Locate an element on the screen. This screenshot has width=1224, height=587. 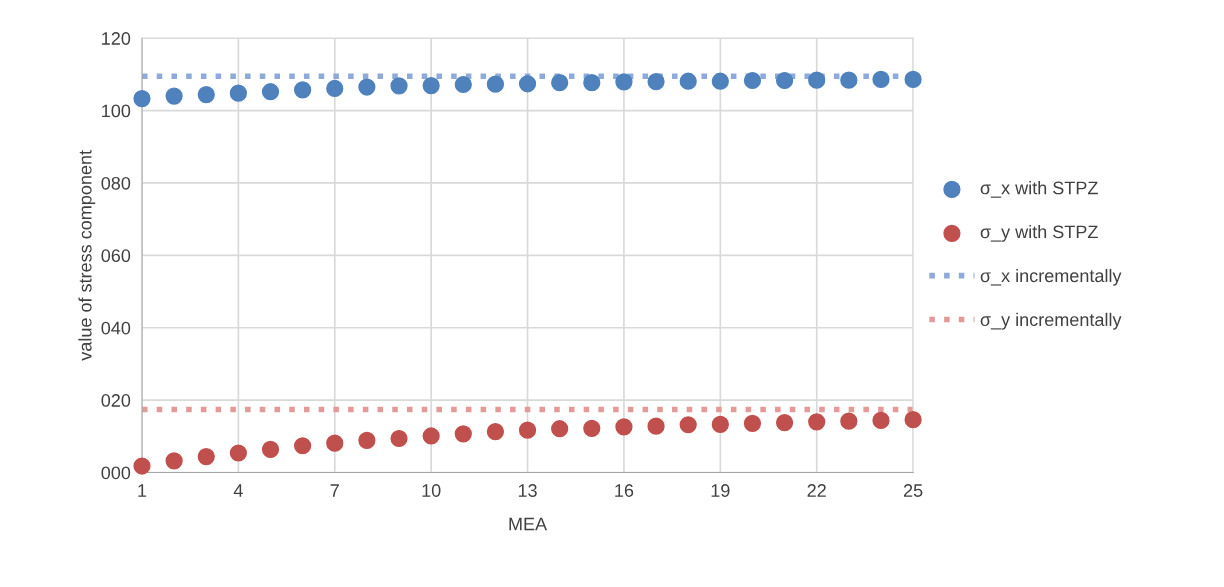
y-tick-label: 020 is located at coordinates (116, 400).